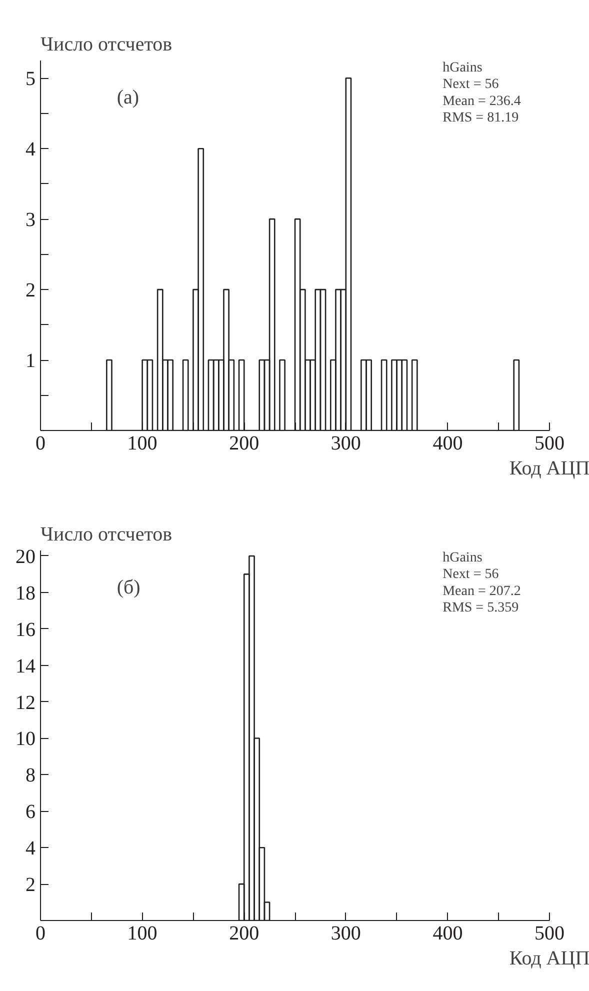  I want to click on annotation: (a), so click(128, 97).